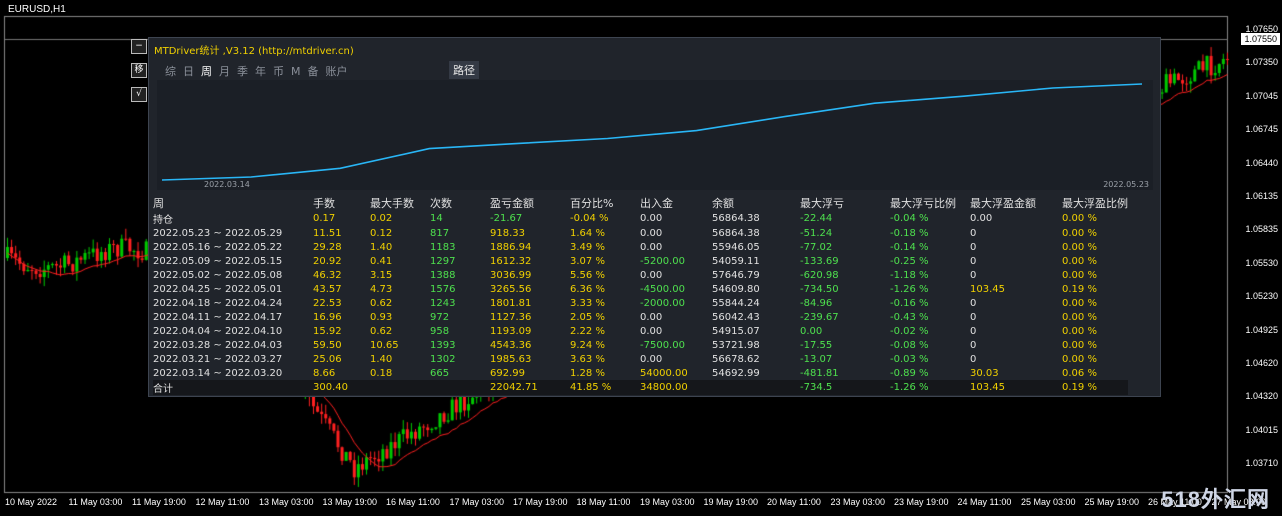 The width and height of the screenshot is (1282, 516). I want to click on cell: 54915.07, so click(736, 331).